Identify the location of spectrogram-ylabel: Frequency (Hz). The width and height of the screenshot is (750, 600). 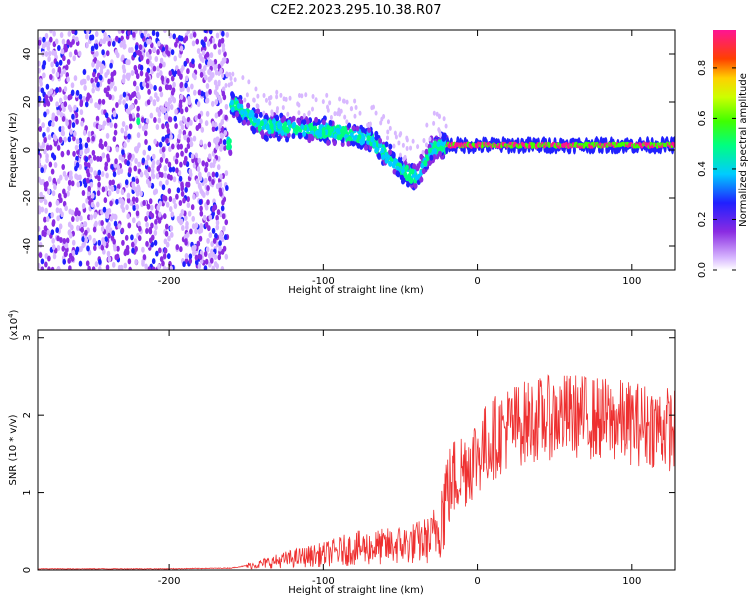
(13, 150).